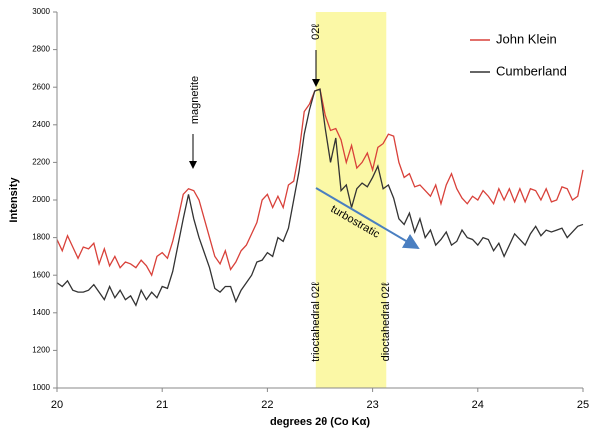  What do you see at coordinates (531, 70) in the screenshot?
I see `legend-label: Cumberland` at bounding box center [531, 70].